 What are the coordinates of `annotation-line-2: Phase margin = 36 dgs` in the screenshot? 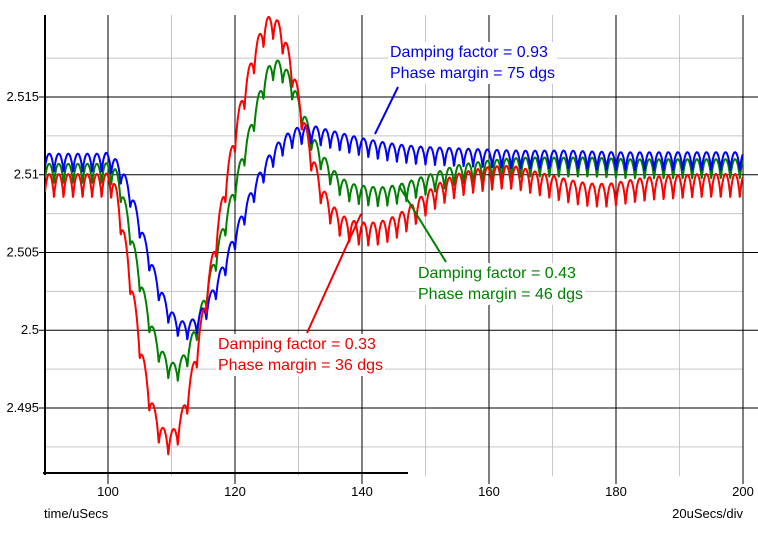 It's located at (300, 365).